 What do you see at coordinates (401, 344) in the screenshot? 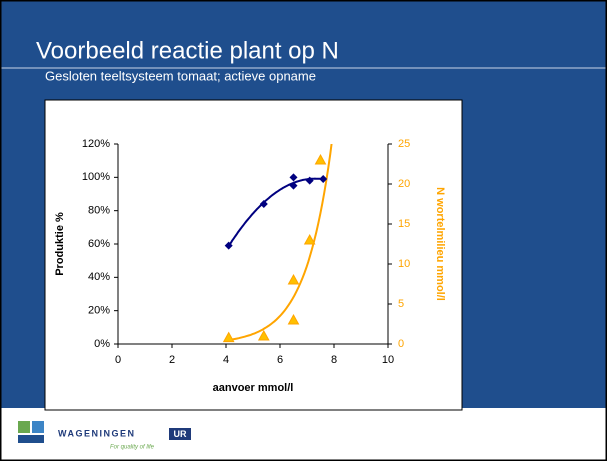
I see `y2-tick-label: 0` at bounding box center [401, 344].